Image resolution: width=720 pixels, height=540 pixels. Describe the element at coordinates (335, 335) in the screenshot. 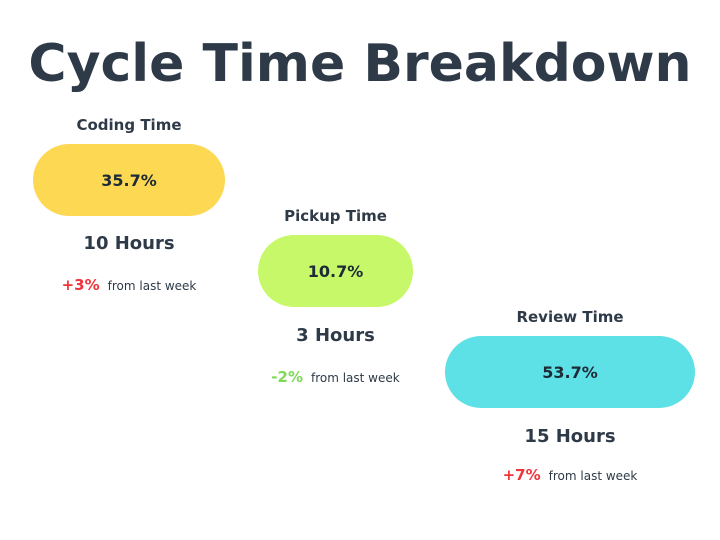

I see `stage-hours-pickup: 3 Hours` at that location.